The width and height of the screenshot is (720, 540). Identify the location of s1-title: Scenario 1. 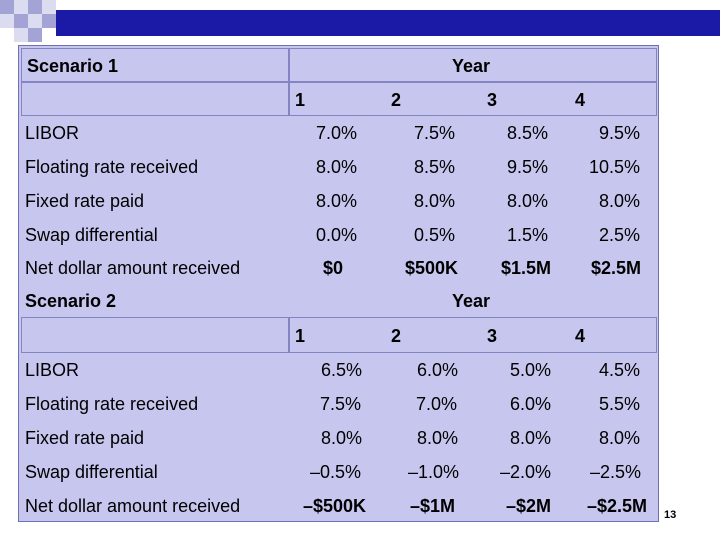
(73, 66).